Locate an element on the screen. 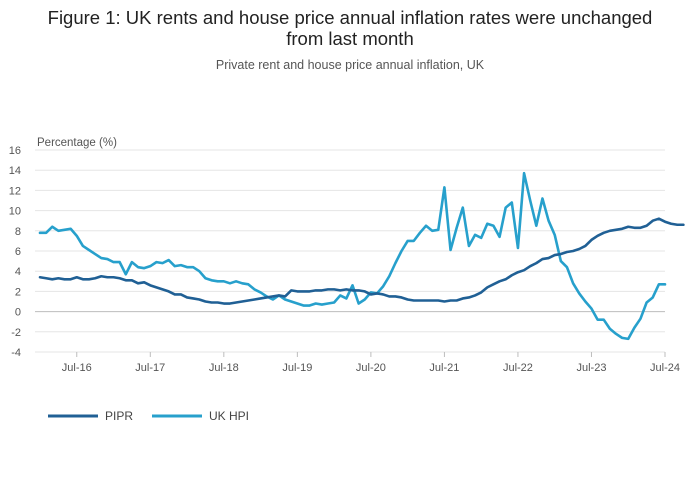  x-tick-label: Jul-17 is located at coordinates (150, 368).